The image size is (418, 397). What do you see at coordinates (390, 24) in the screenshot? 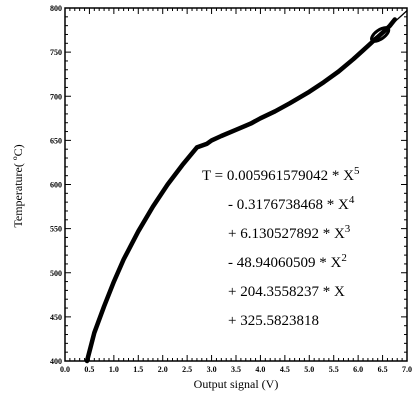
I see `series-line-fit` at bounding box center [390, 24].